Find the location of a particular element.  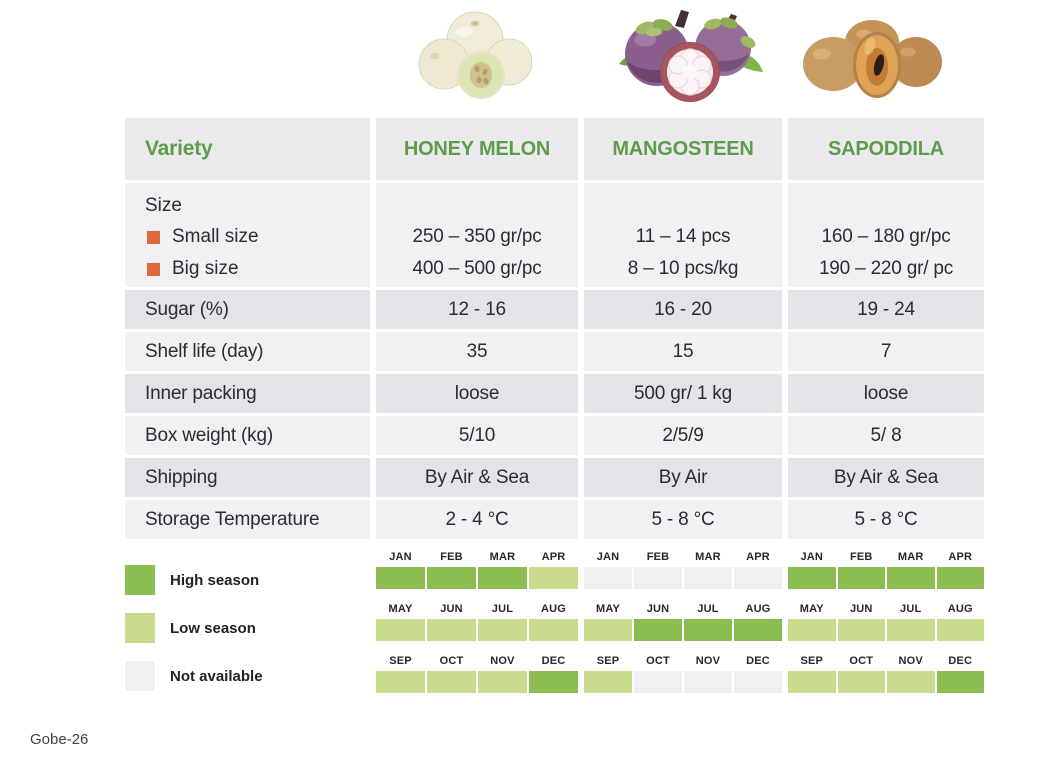

honey-melon-image is located at coordinates (475, 55).